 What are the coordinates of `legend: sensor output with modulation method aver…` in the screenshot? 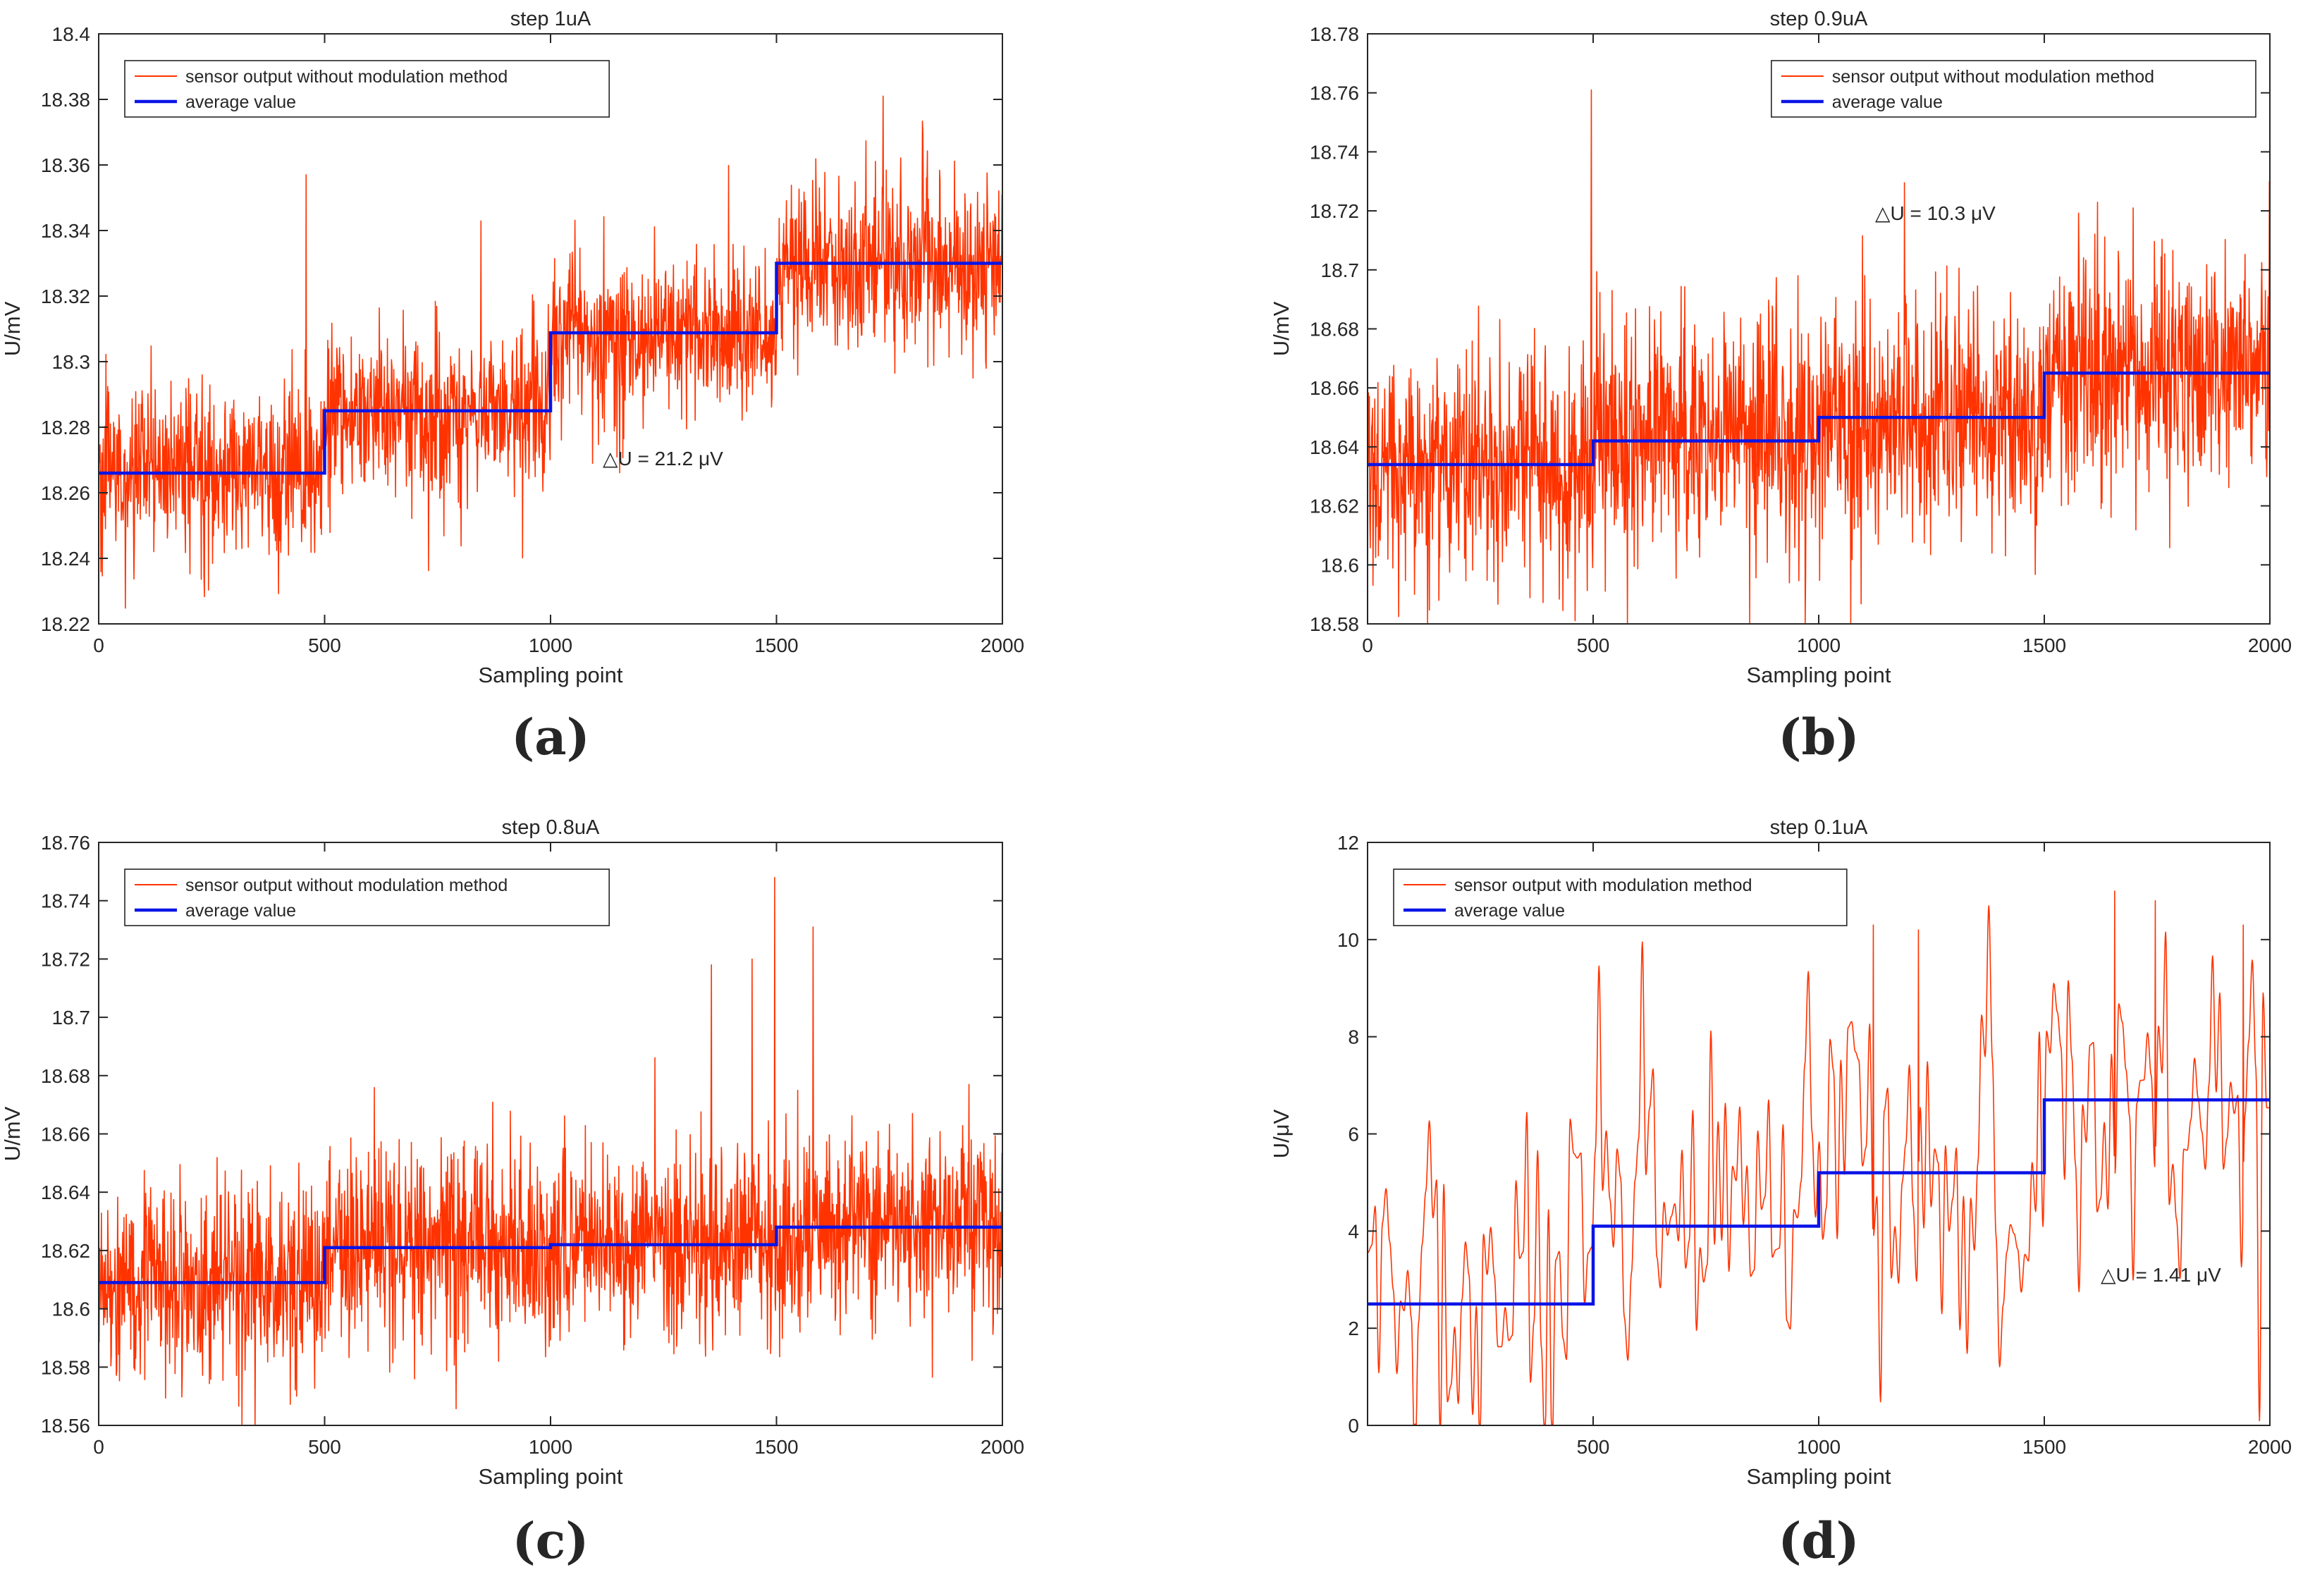 It's located at (1621, 897).